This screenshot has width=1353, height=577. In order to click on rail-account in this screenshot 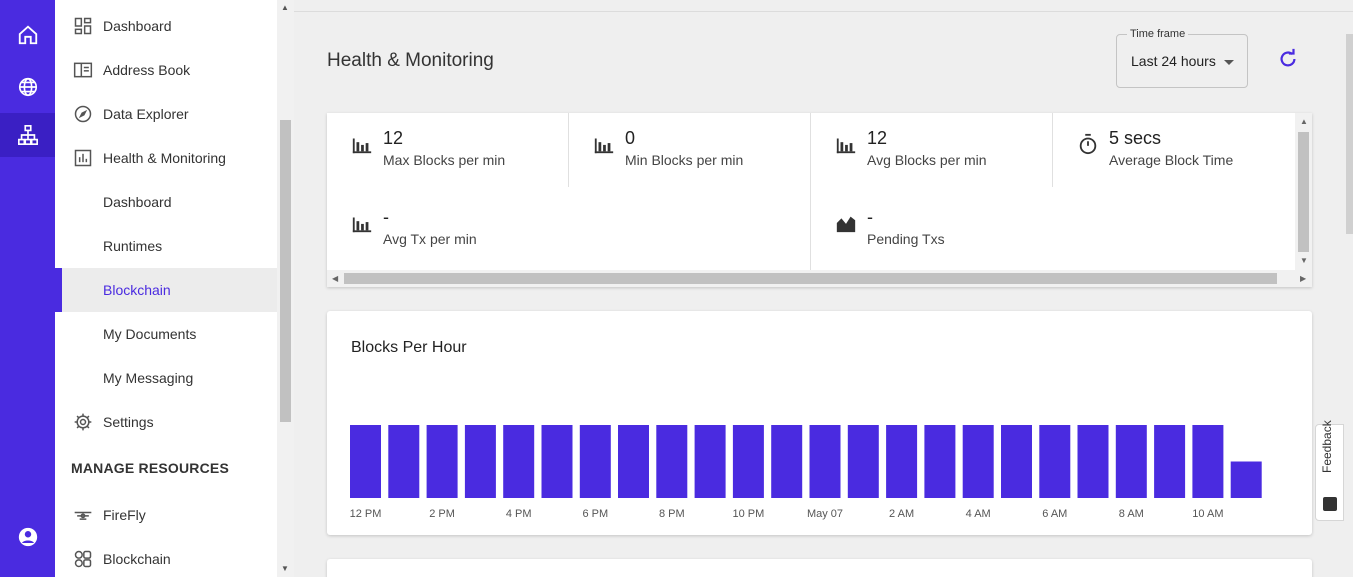, I will do `click(27, 537)`.